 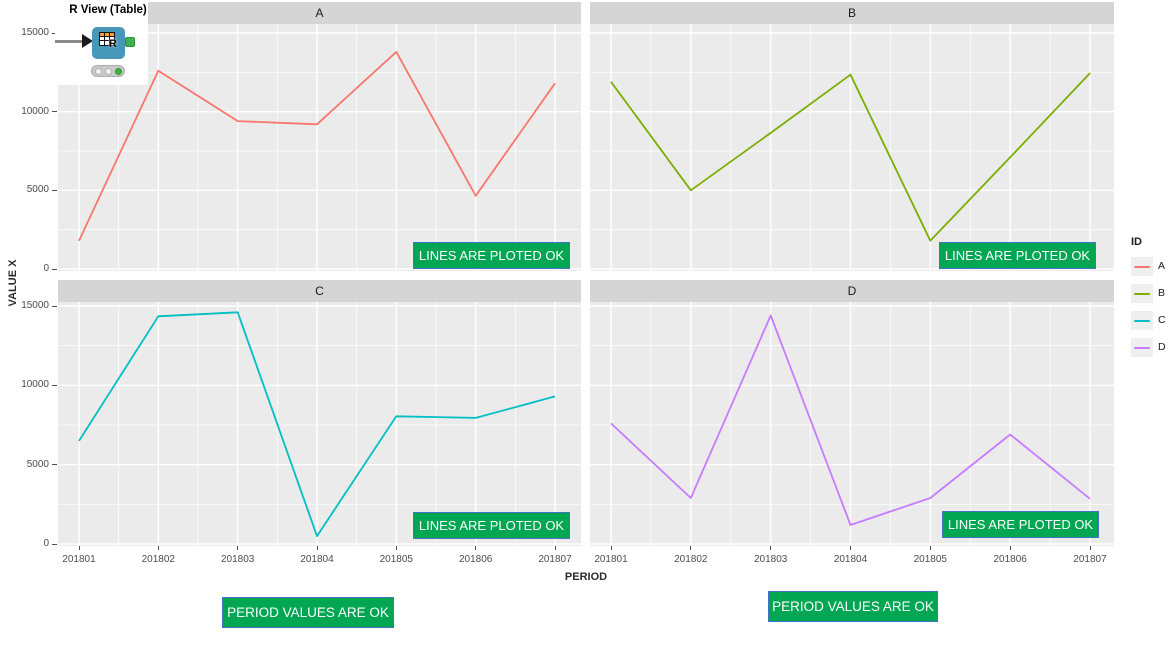 I want to click on r-view-node-body: R, so click(x=108, y=43).